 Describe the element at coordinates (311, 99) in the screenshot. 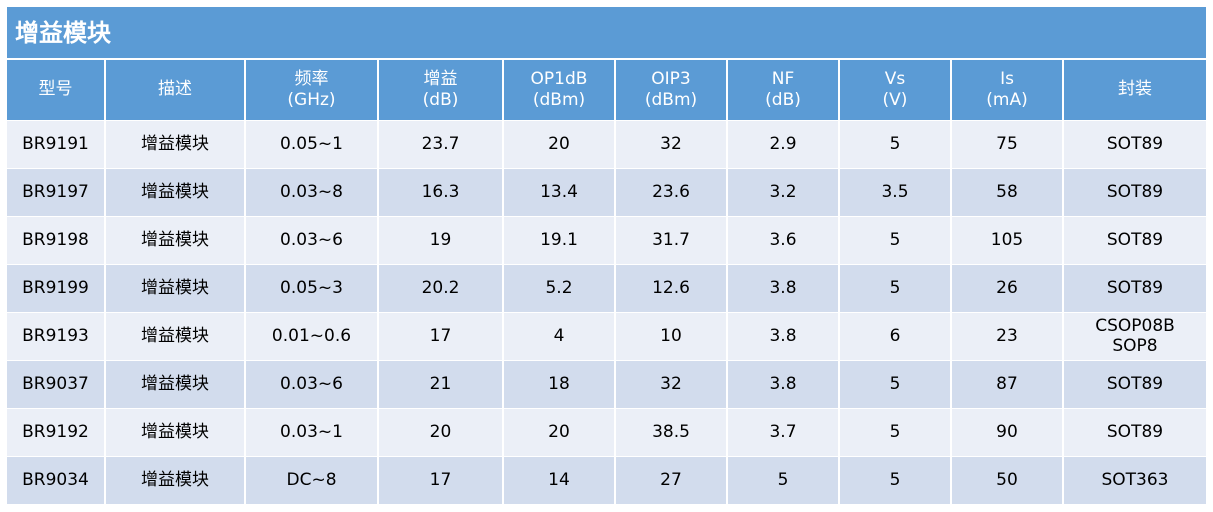

I see `column-header-unit: (GHz)` at that location.